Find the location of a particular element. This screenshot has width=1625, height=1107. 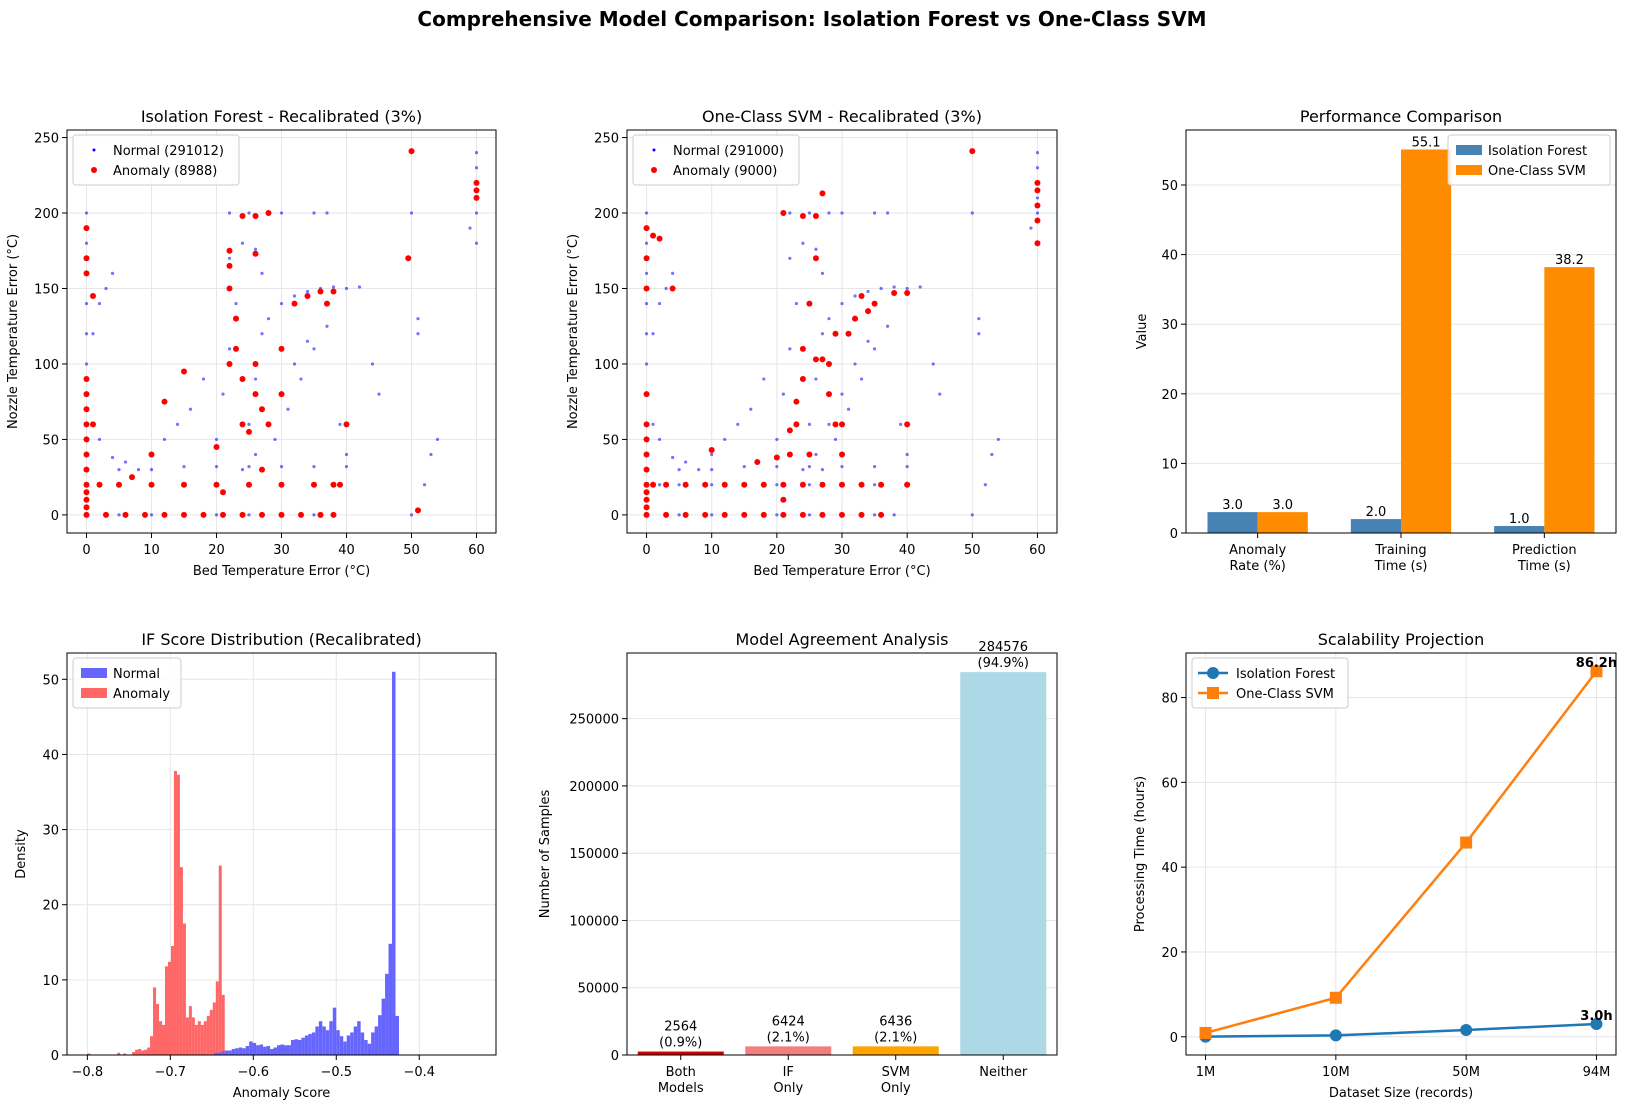

agreement-bar is located at coordinates (895, 1050).